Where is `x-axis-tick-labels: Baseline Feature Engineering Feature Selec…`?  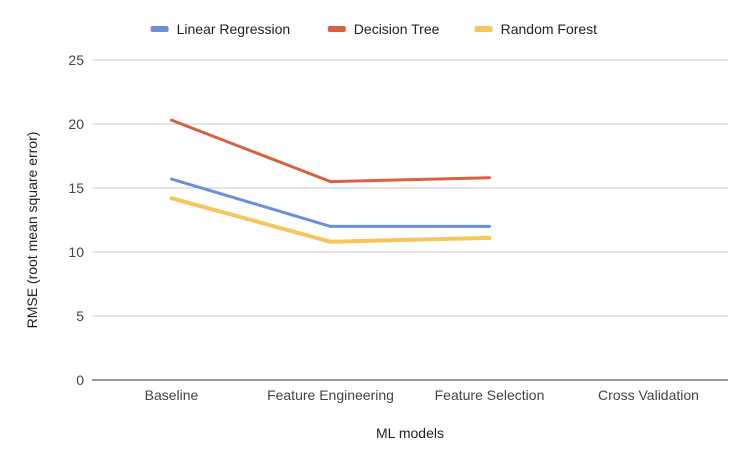 x-axis-tick-labels: Baseline Feature Engineering Feature Selec… is located at coordinates (422, 395).